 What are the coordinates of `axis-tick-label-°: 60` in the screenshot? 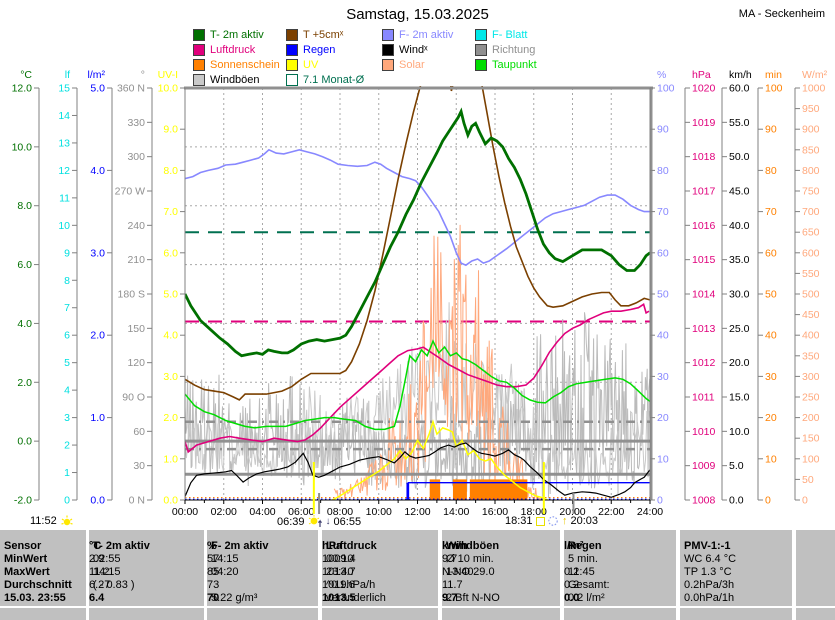 It's located at (139, 432).